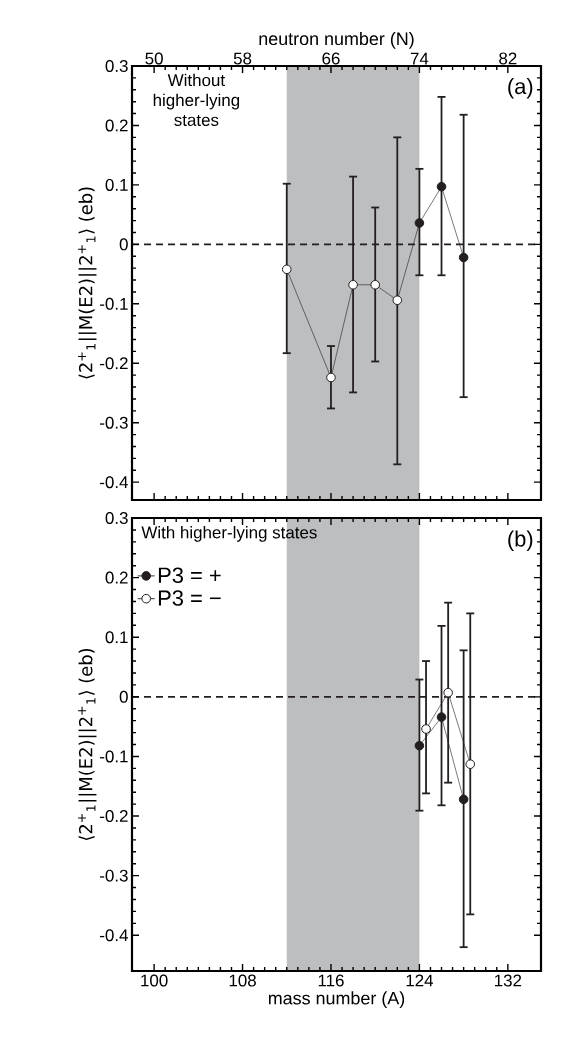  Describe the element at coordinates (154, 980) in the screenshot. I see `x-tick-label: 100` at that location.